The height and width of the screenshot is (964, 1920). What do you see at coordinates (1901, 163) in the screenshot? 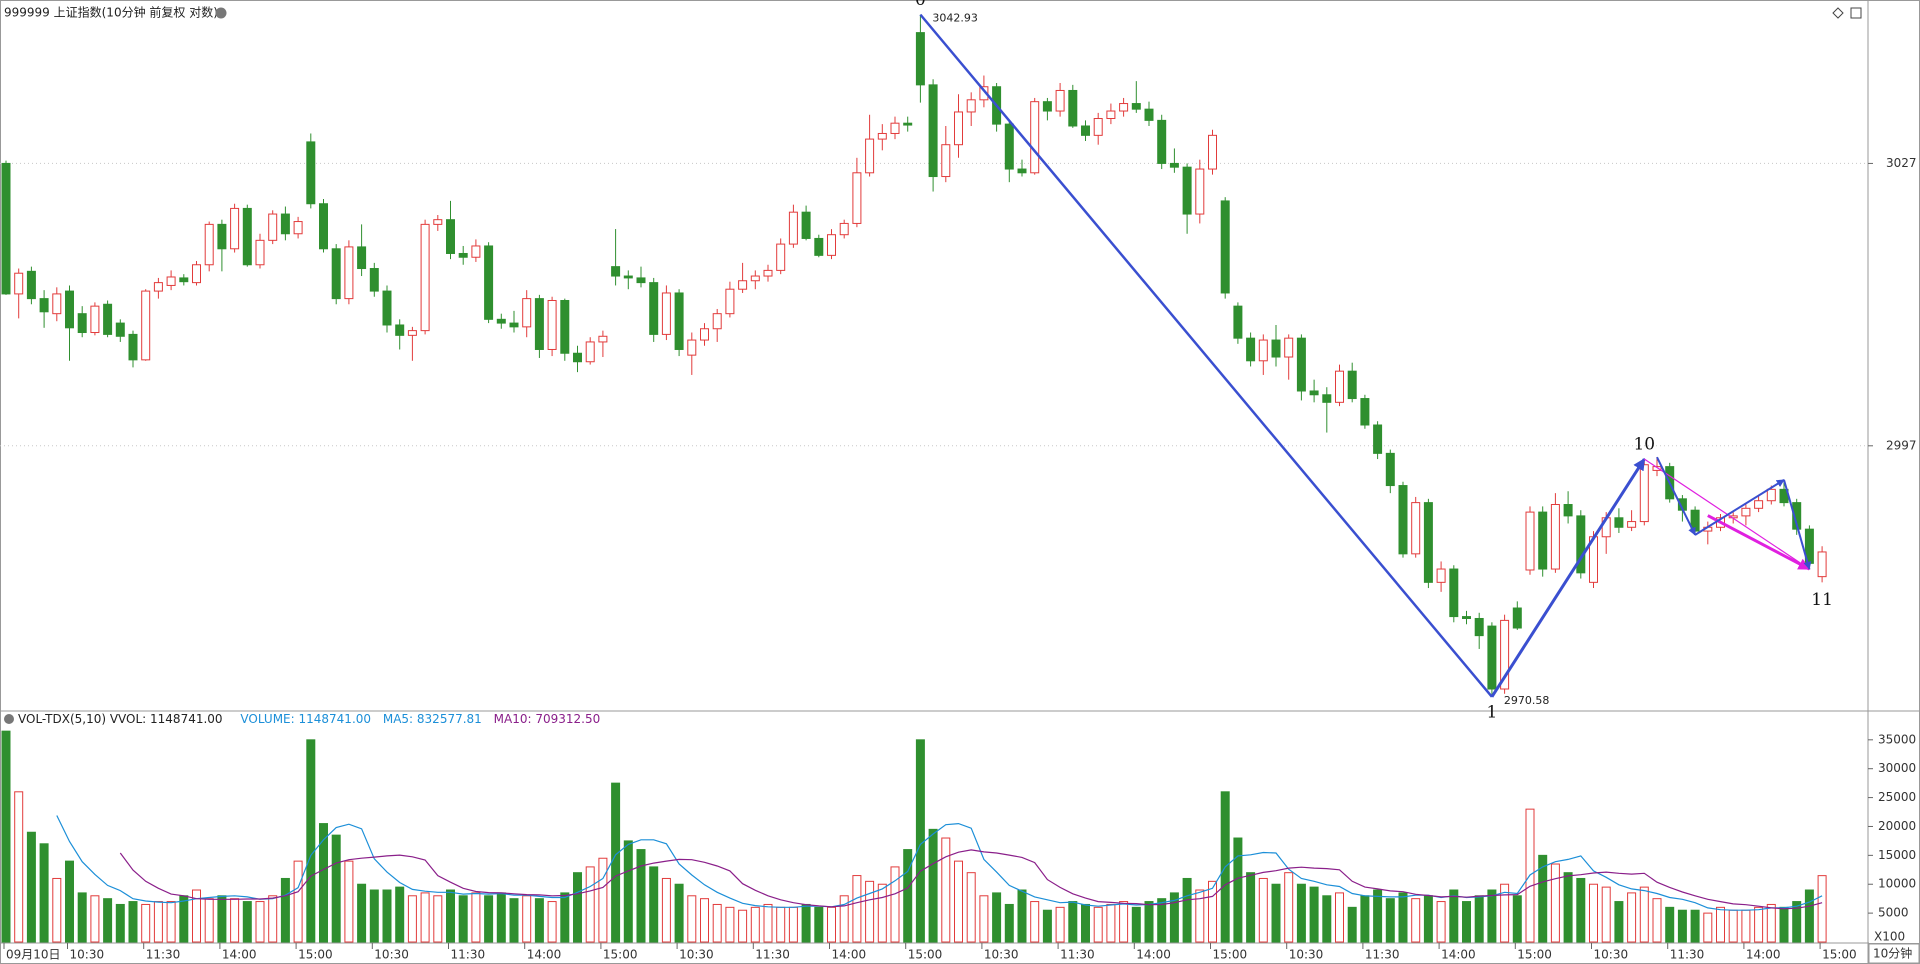
I see `y-tick-label: 3027` at bounding box center [1901, 163].